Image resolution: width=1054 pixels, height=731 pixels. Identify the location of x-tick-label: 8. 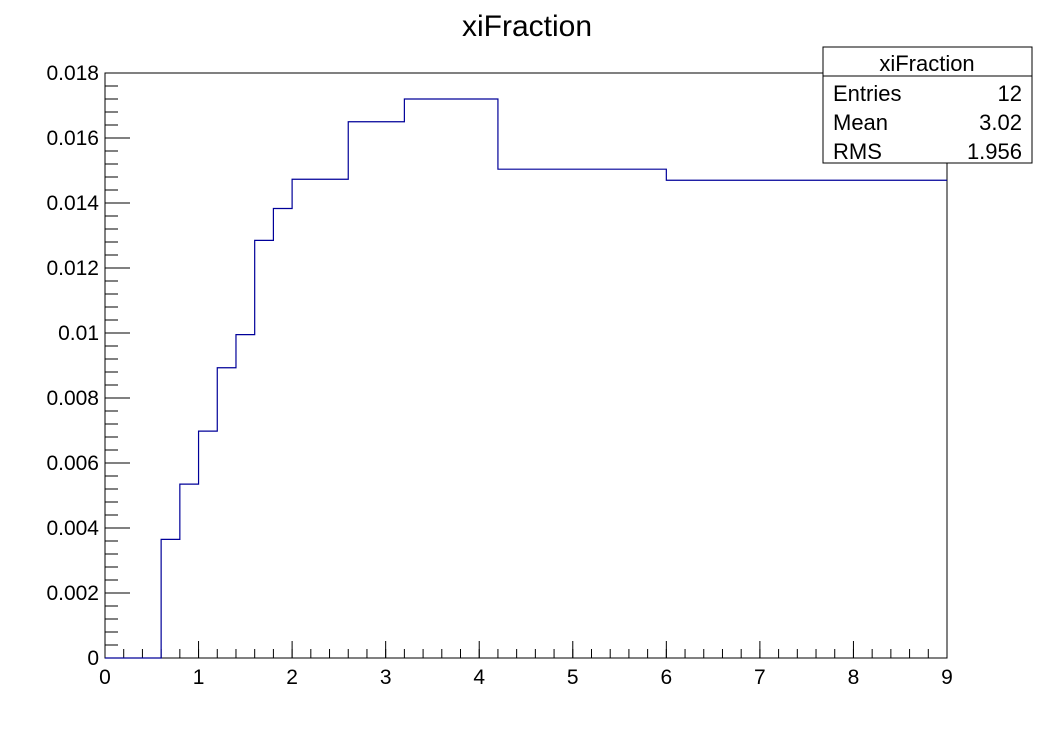
(854, 677).